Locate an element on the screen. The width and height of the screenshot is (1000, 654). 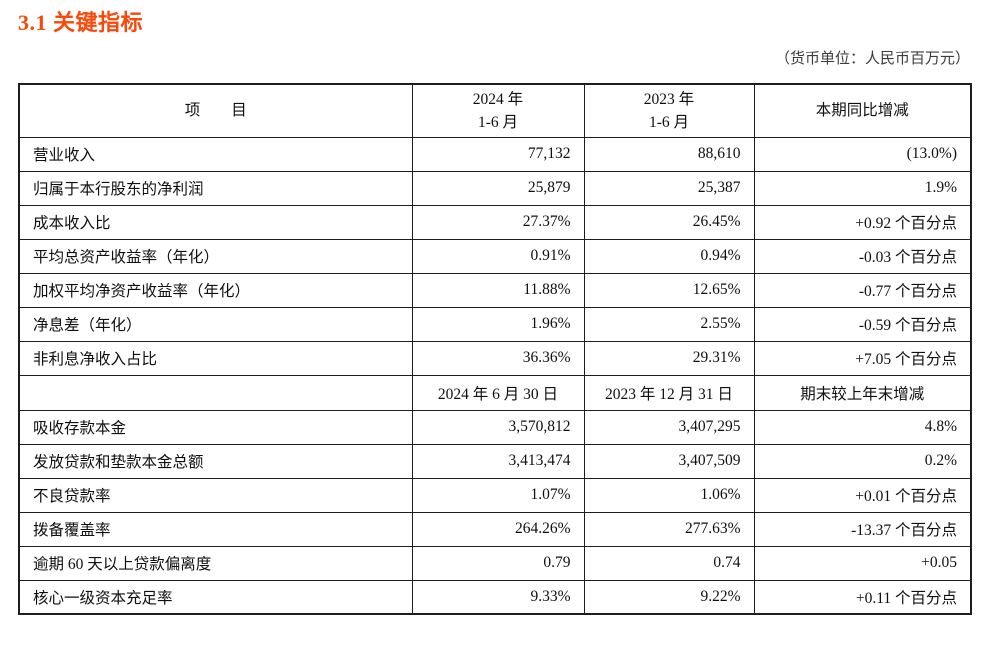
value-2024: 3,570,812 is located at coordinates (498, 427).